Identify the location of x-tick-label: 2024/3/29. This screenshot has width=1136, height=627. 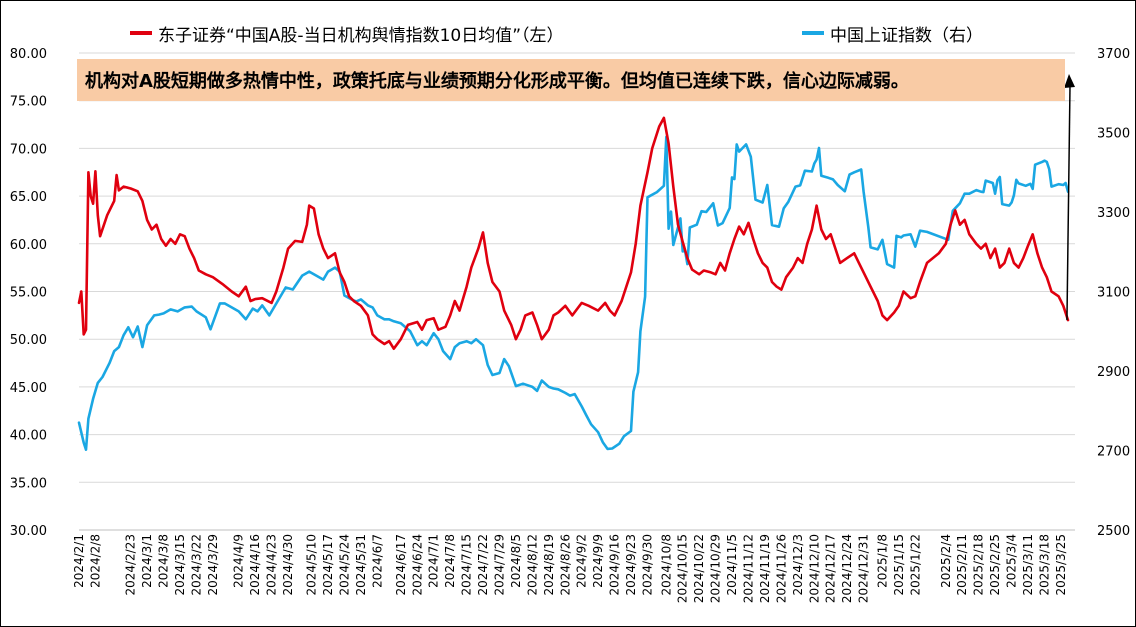
(213, 565).